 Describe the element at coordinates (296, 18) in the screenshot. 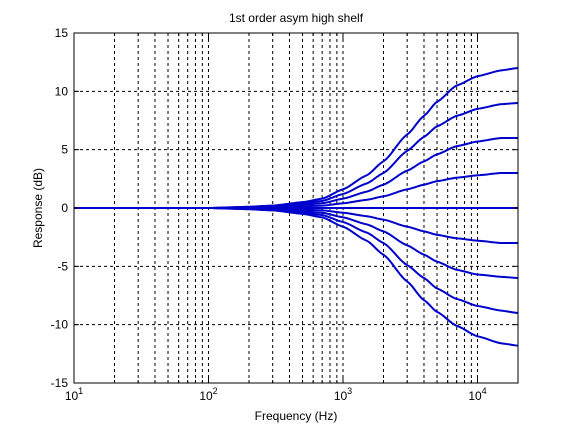

I see `chart-title: 1st order asym high shelf` at that location.